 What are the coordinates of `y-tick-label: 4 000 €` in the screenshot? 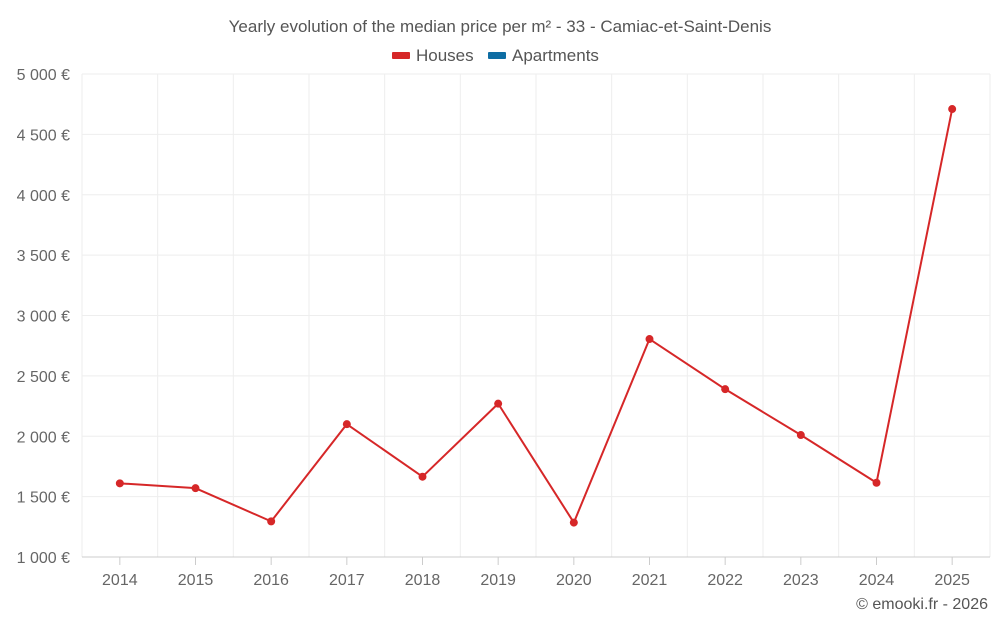 It's located at (43, 196).